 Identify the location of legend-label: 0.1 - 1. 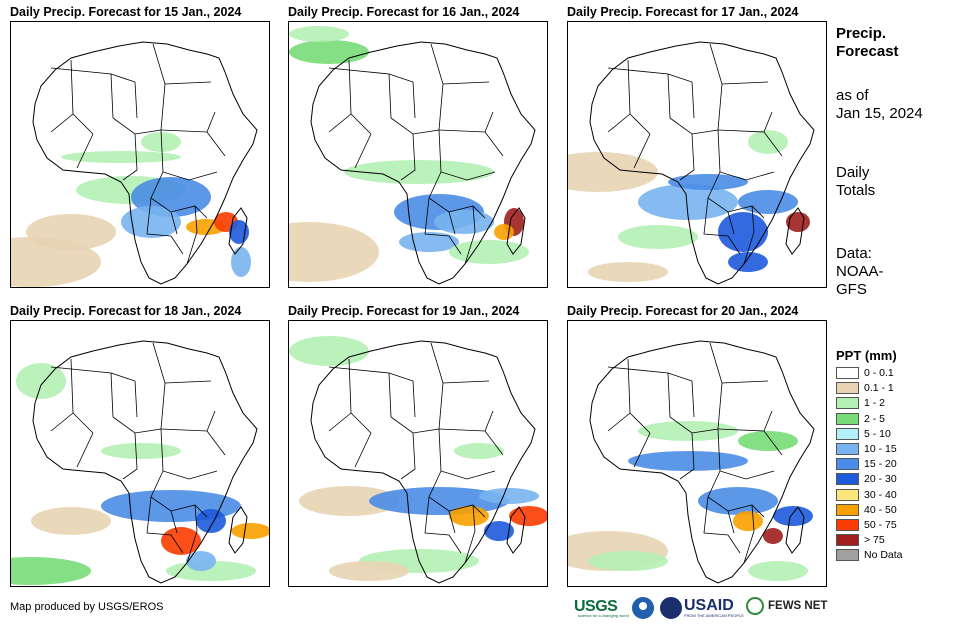
(879, 388).